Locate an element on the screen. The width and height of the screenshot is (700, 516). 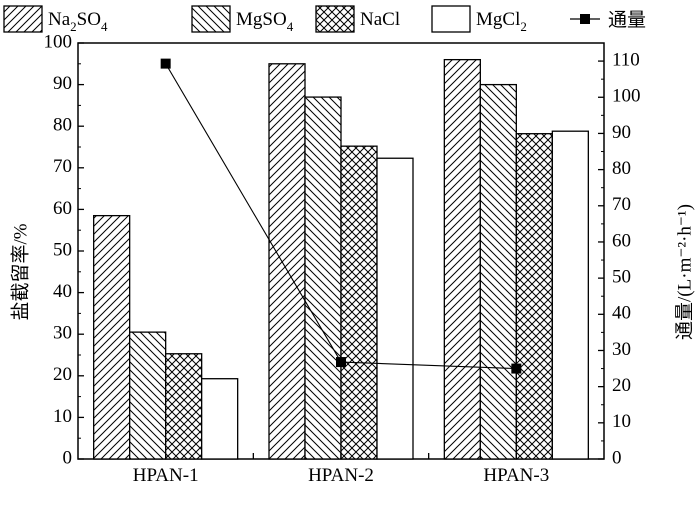
left-tick-label: 10 is located at coordinates (62, 416).